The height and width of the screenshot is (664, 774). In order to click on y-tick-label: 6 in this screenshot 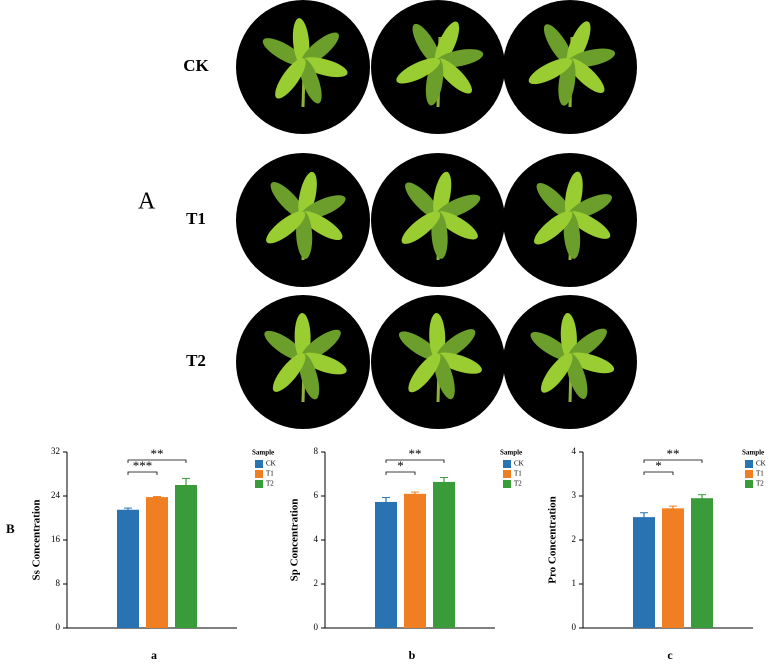, I will do `click(316, 495)`.